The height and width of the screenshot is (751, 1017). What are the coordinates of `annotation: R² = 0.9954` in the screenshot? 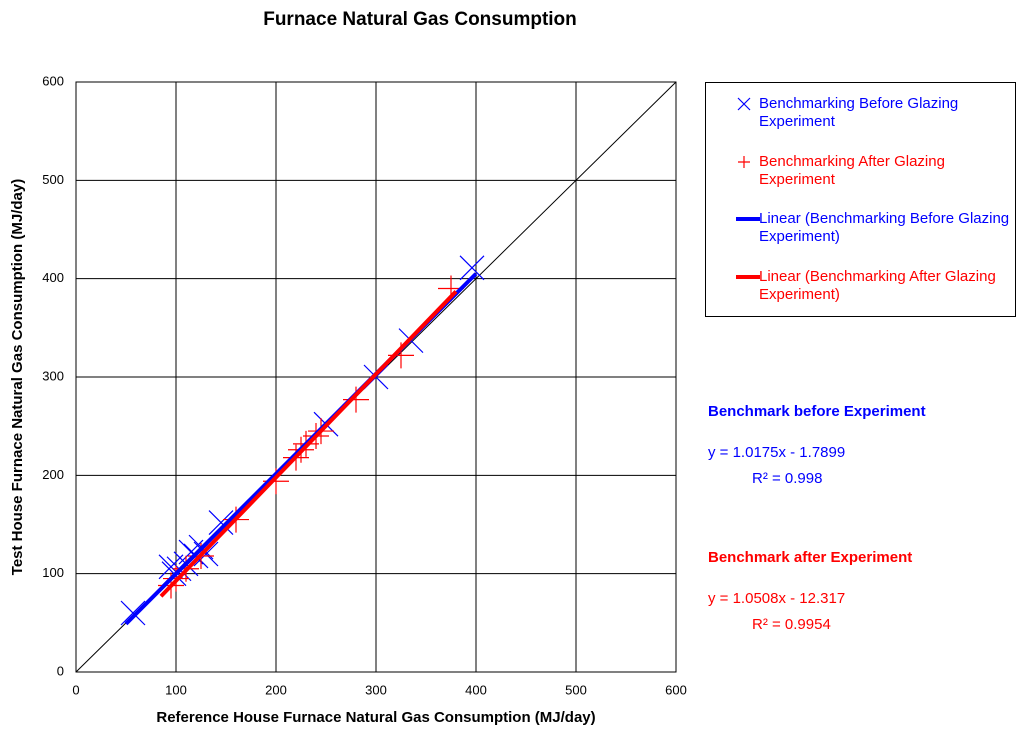 It's located at (791, 624).